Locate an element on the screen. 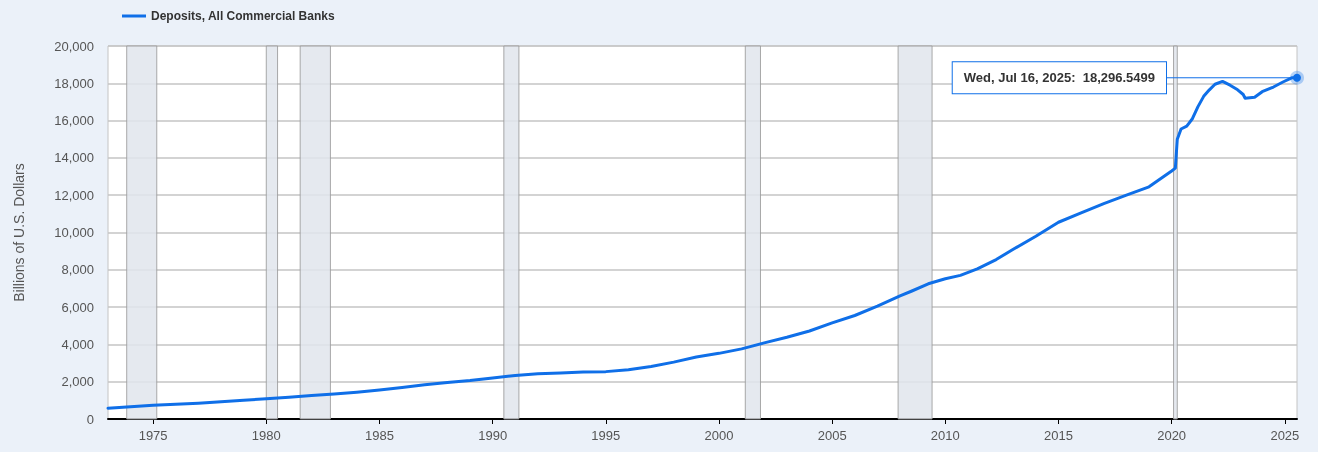 Image resolution: width=1318 pixels, height=452 pixels. y-tick-label: 8,000 is located at coordinates (77, 270).